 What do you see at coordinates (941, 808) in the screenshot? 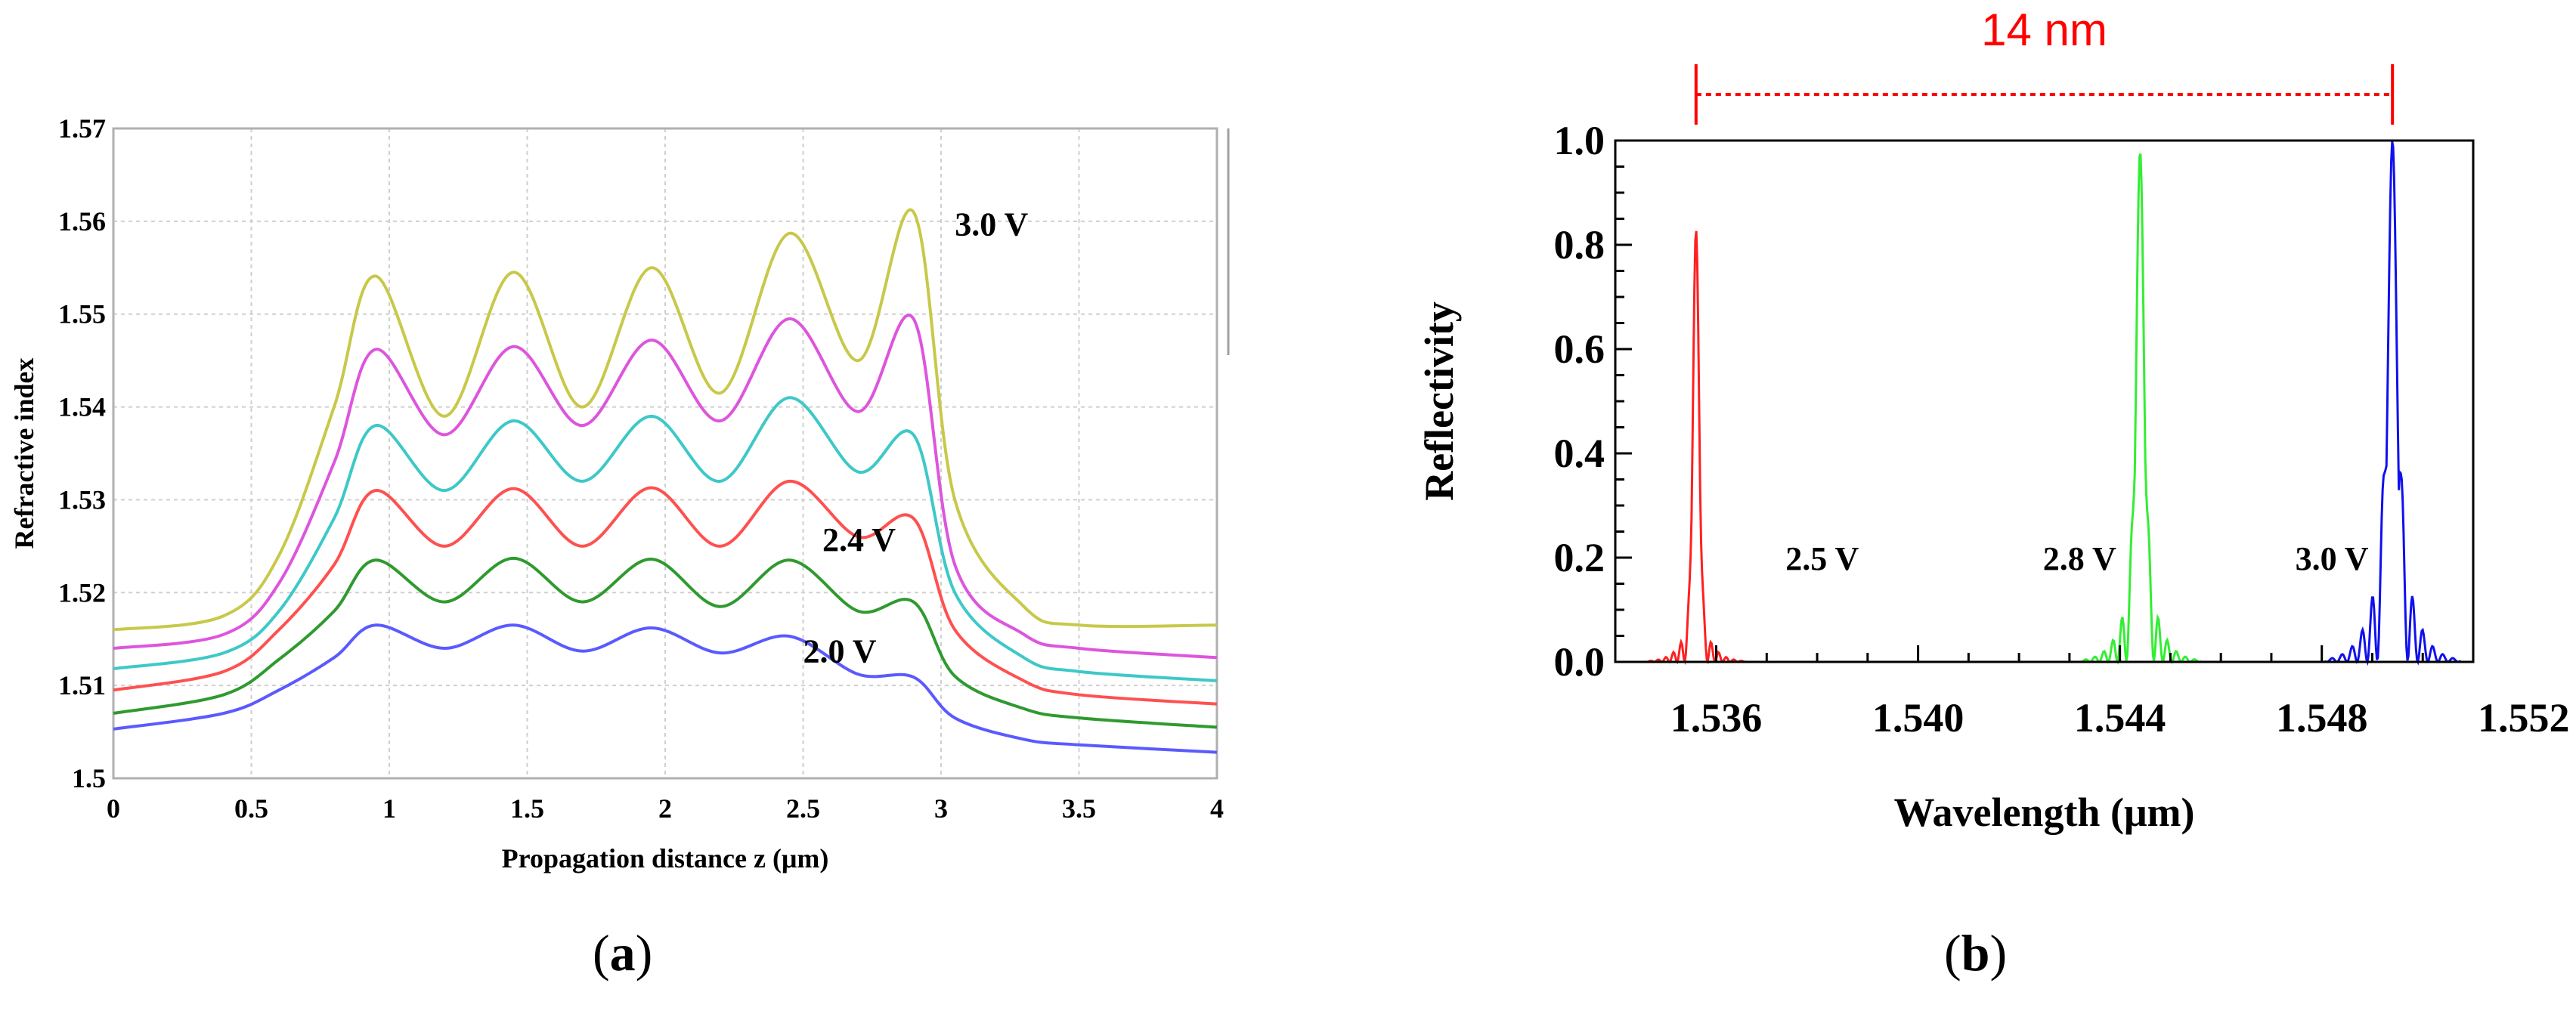
I see `x-tick-label: 3` at bounding box center [941, 808].